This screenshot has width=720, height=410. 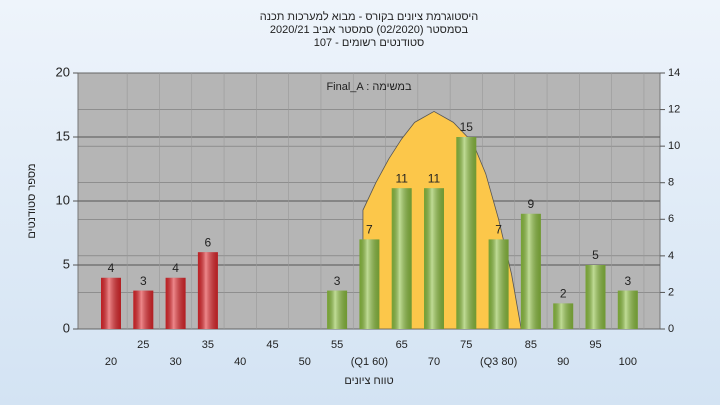 I want to click on y-tick-label: 20, so click(x=63, y=71).